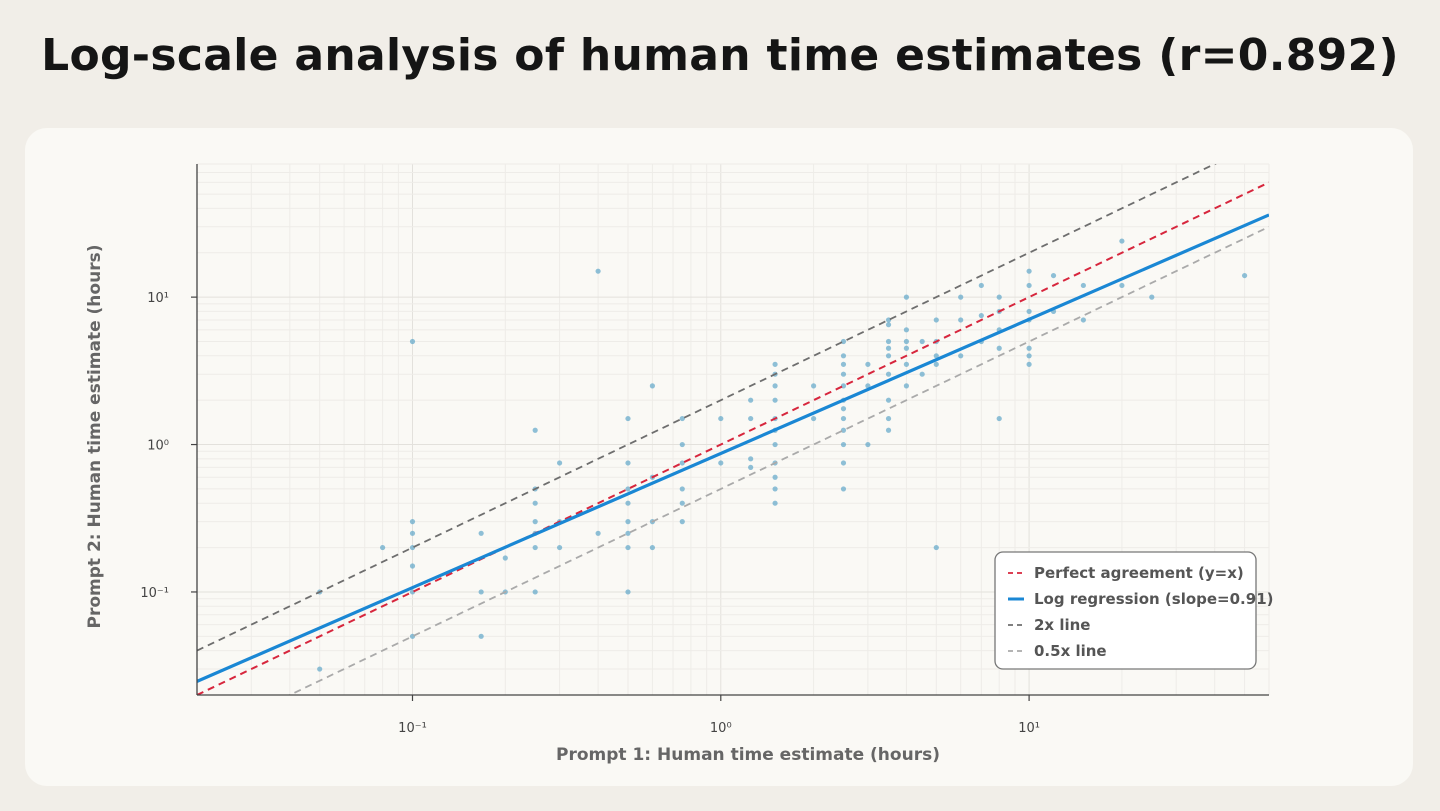  What do you see at coordinates (1139, 573) in the screenshot?
I see `legend-label: Perfect agreement (y=x)` at bounding box center [1139, 573].